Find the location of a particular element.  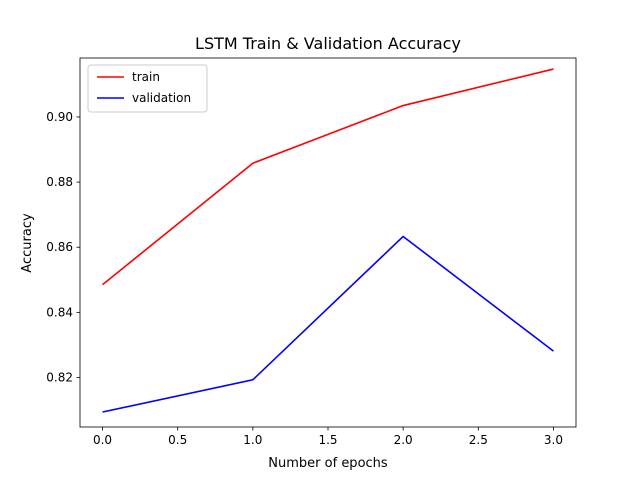

x-tick-label: 1.5 is located at coordinates (327, 440).